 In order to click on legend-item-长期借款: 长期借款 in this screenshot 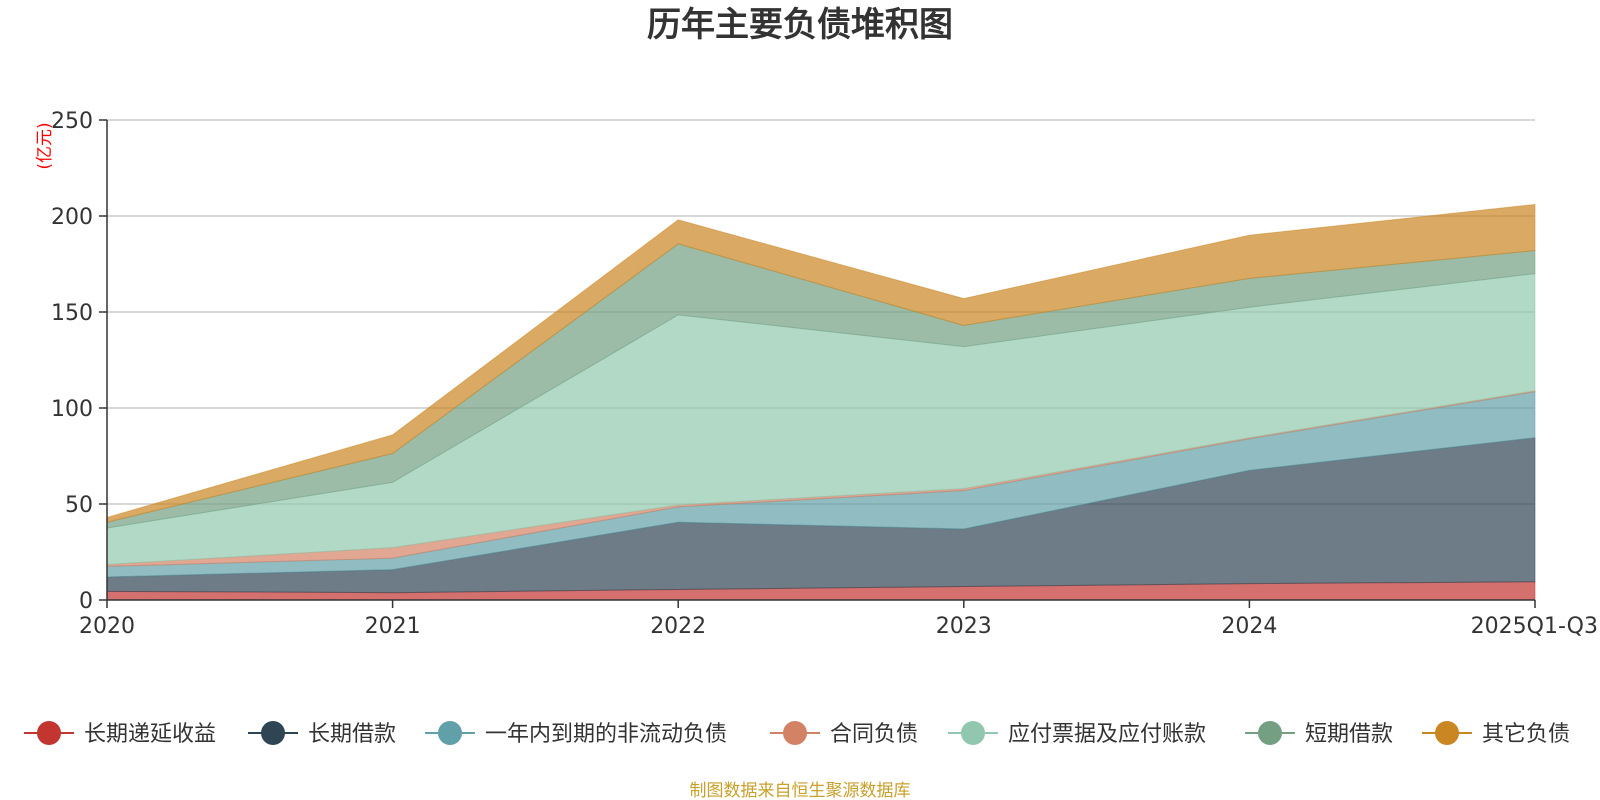, I will do `click(322, 734)`.